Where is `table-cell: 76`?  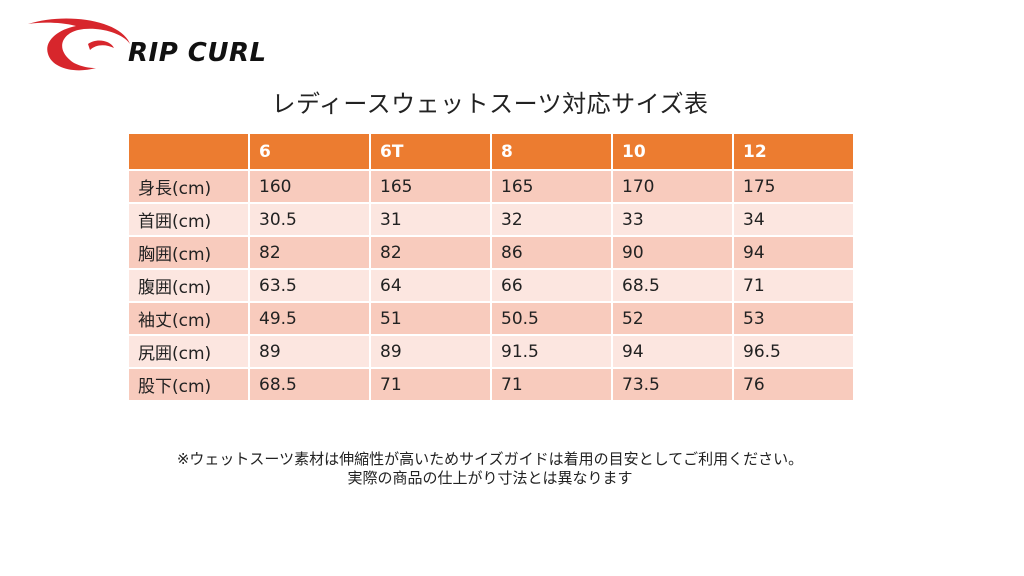 table-cell: 76 is located at coordinates (794, 385).